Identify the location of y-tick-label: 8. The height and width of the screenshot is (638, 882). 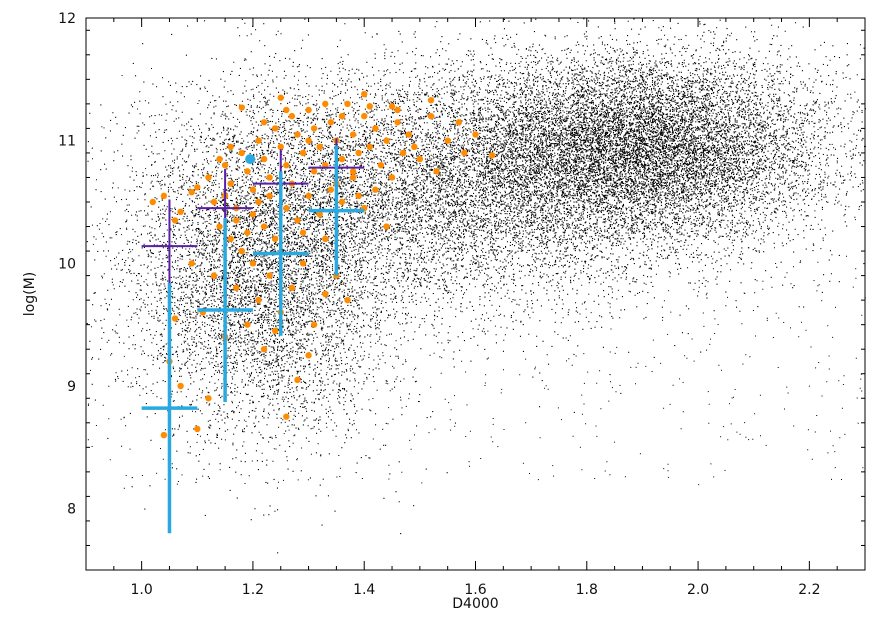
(71, 510).